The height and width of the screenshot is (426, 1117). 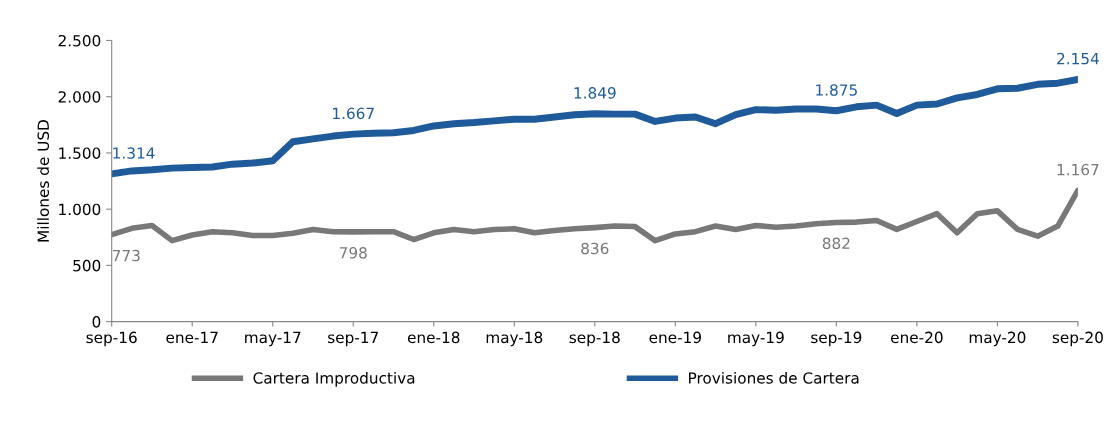 What do you see at coordinates (79, 97) in the screenshot?
I see `y-tick-label: 2.000` at bounding box center [79, 97].